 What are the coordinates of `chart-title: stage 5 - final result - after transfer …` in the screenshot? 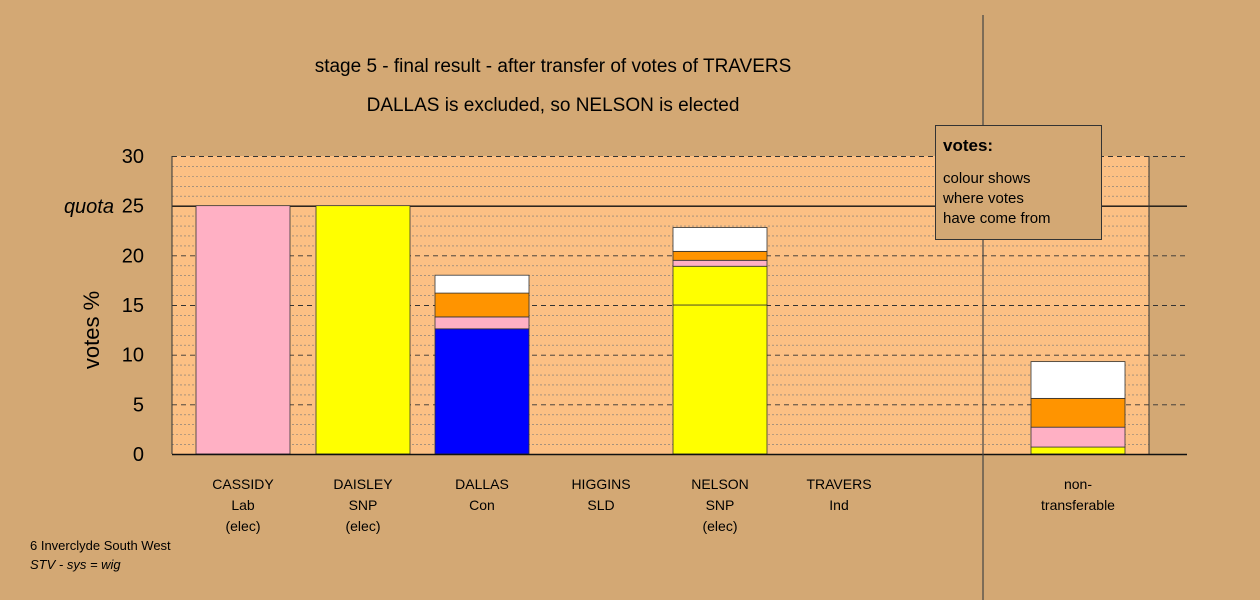 It's located at (553, 66).